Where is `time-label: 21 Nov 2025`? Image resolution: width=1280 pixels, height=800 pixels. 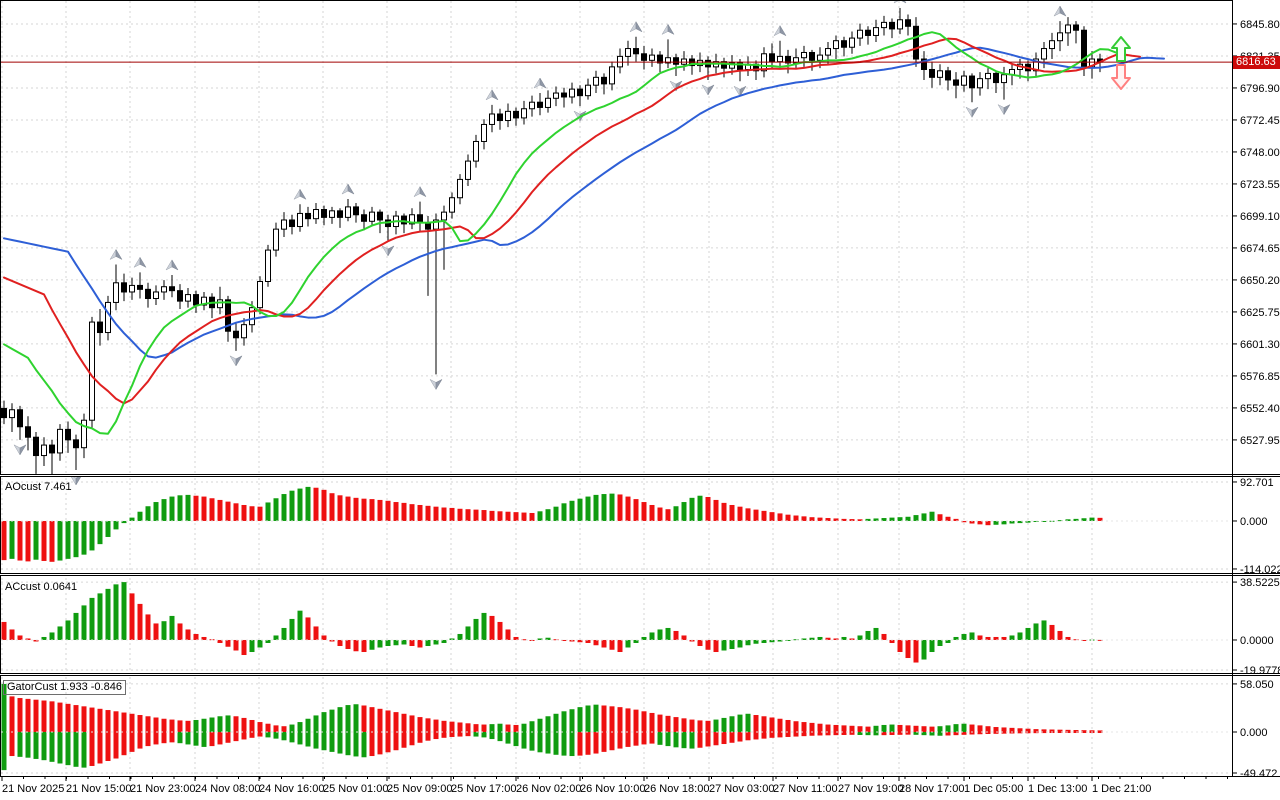
time-label: 21 Nov 2025 is located at coordinates (33, 789).